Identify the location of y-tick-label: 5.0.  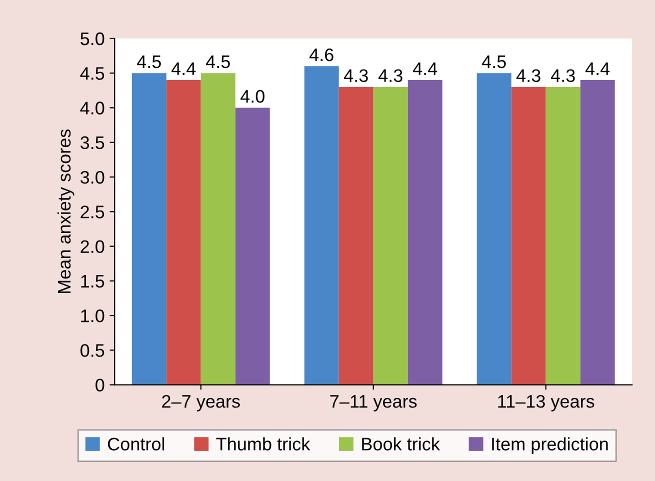
(92, 39).